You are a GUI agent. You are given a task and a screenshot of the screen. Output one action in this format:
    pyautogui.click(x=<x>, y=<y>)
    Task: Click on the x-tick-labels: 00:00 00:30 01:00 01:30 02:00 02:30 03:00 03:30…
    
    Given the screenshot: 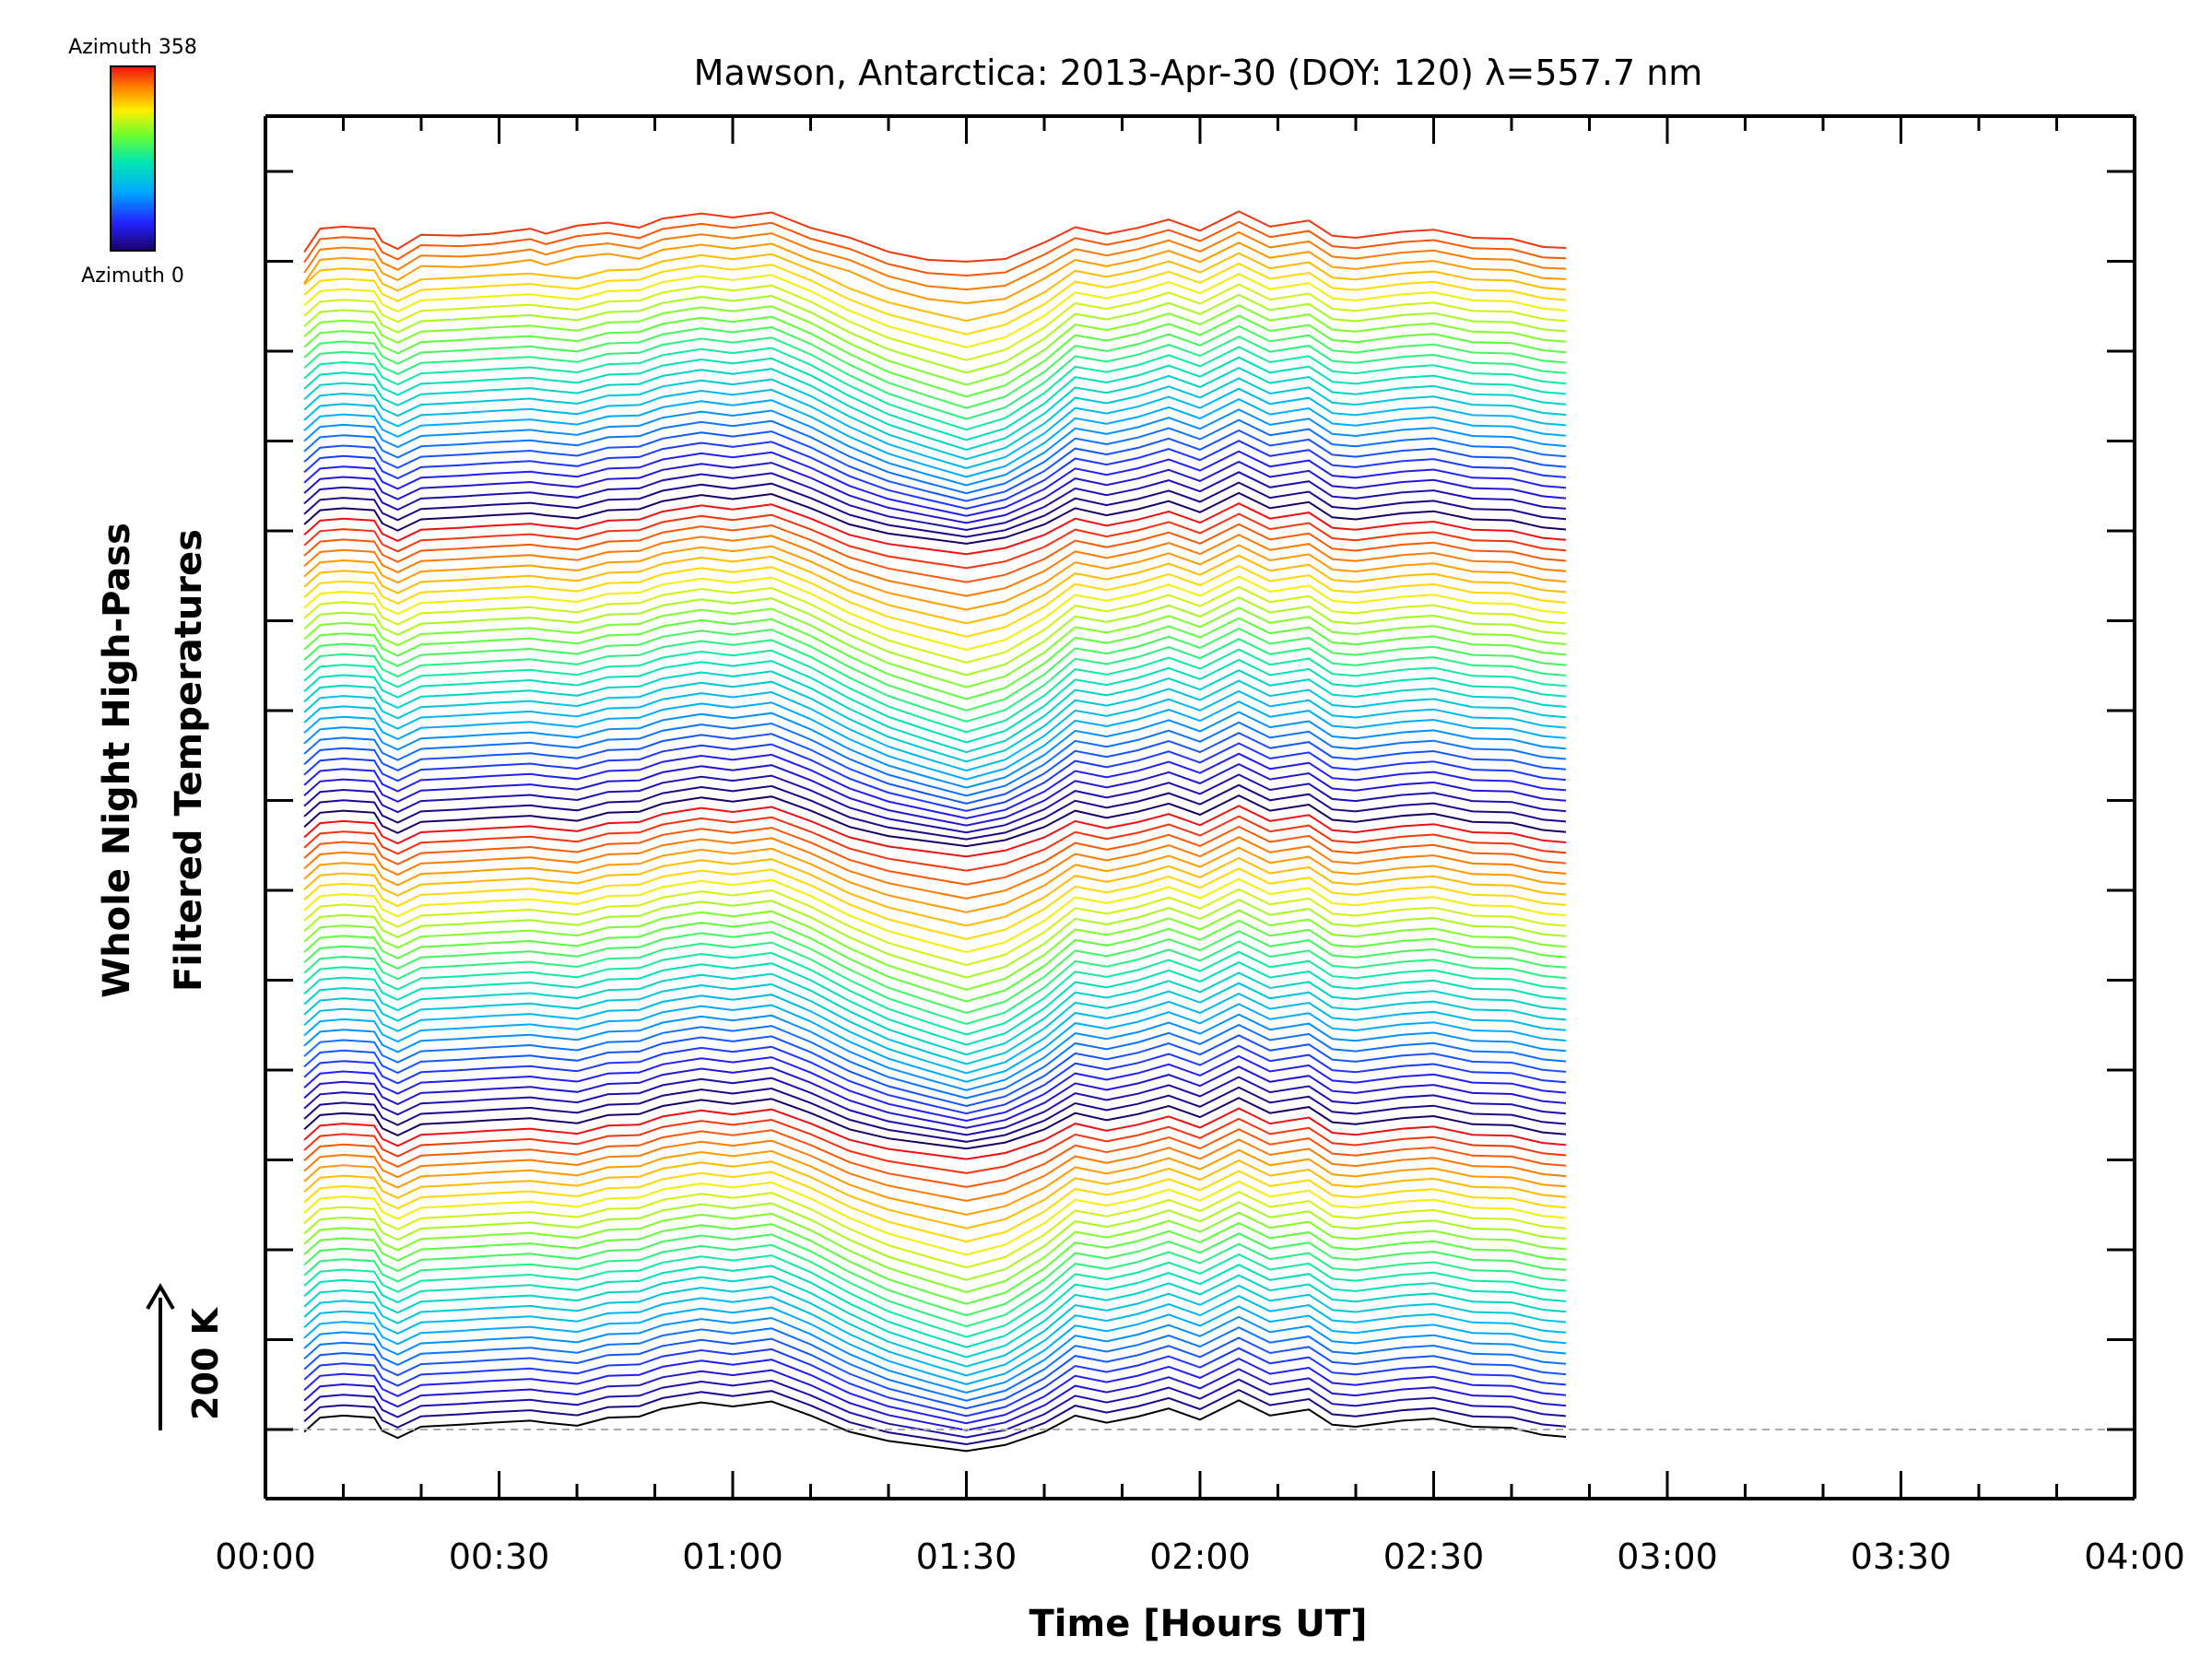 What is the action you would take?
    pyautogui.click(x=1200, y=1556)
    